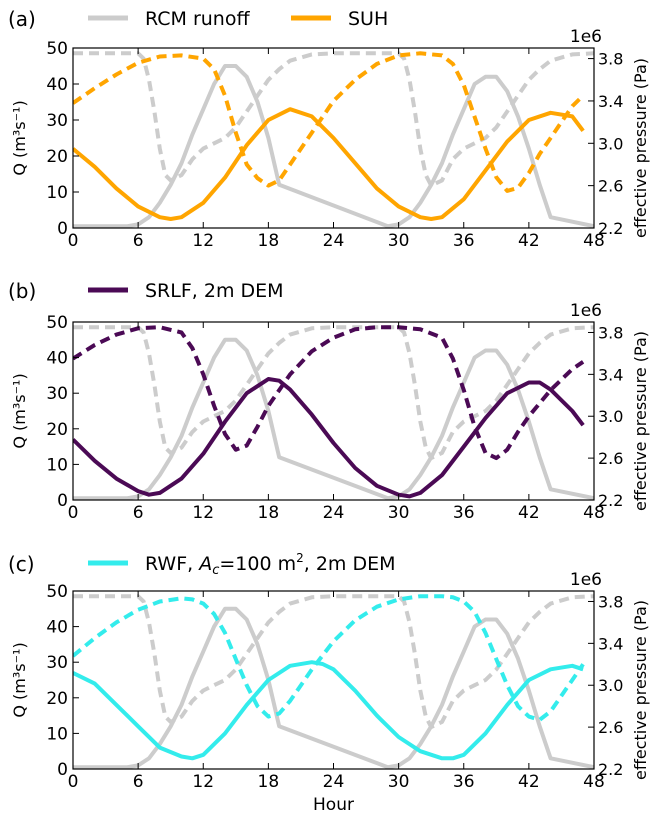 Image resolution: width=657 pixels, height=821 pixels. Describe the element at coordinates (197, 19) in the screenshot. I see `legend-label: RCM runoff` at that location.